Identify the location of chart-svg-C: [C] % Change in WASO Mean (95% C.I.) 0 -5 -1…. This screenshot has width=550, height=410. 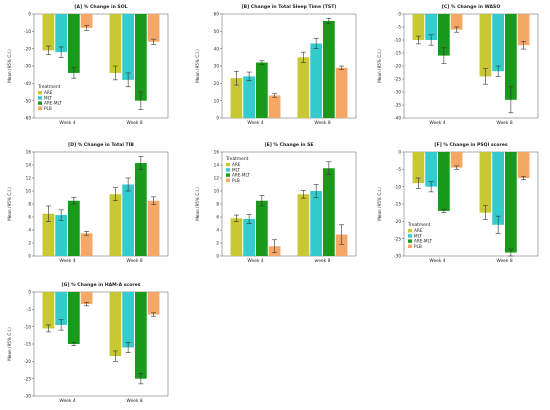
(458, 65).